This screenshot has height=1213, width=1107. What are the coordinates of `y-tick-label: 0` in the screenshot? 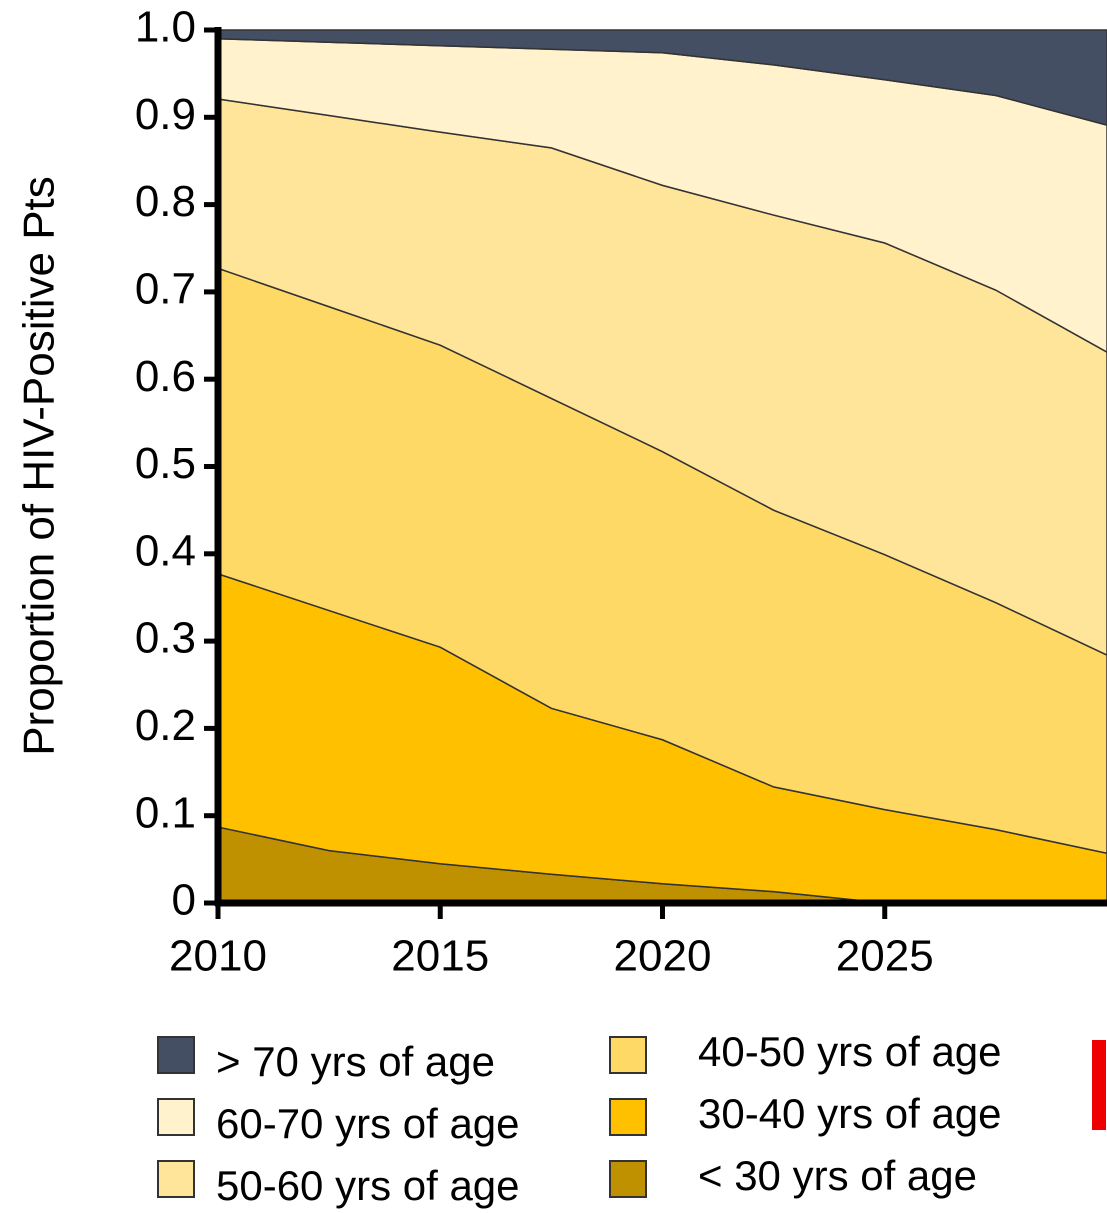 It's located at (184, 900).